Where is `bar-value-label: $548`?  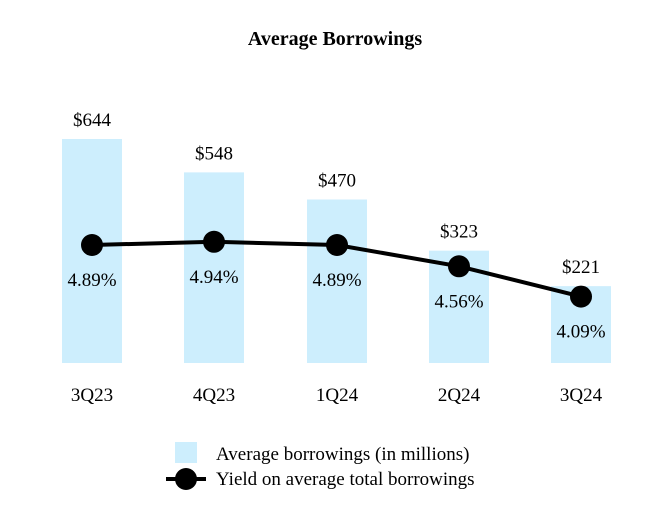
bar-value-label: $548 is located at coordinates (214, 153).